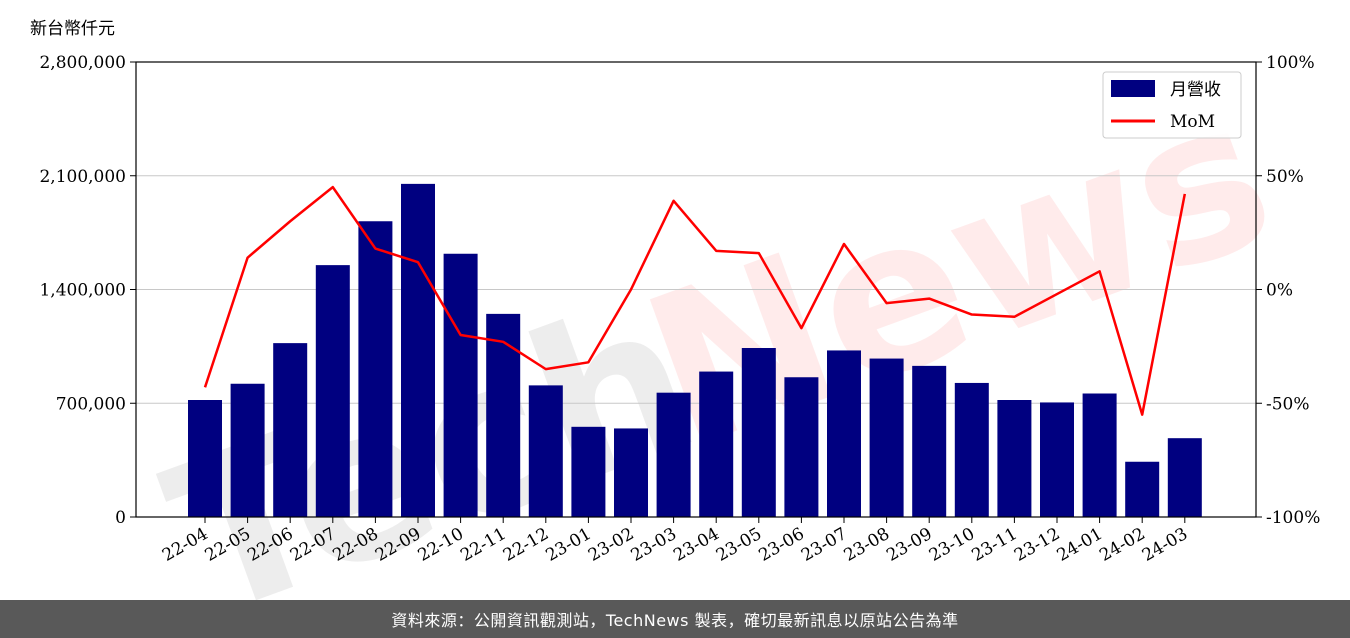 Image resolution: width=1350 pixels, height=638 pixels. I want to click on right-tick-label: 0%, so click(1279, 291).